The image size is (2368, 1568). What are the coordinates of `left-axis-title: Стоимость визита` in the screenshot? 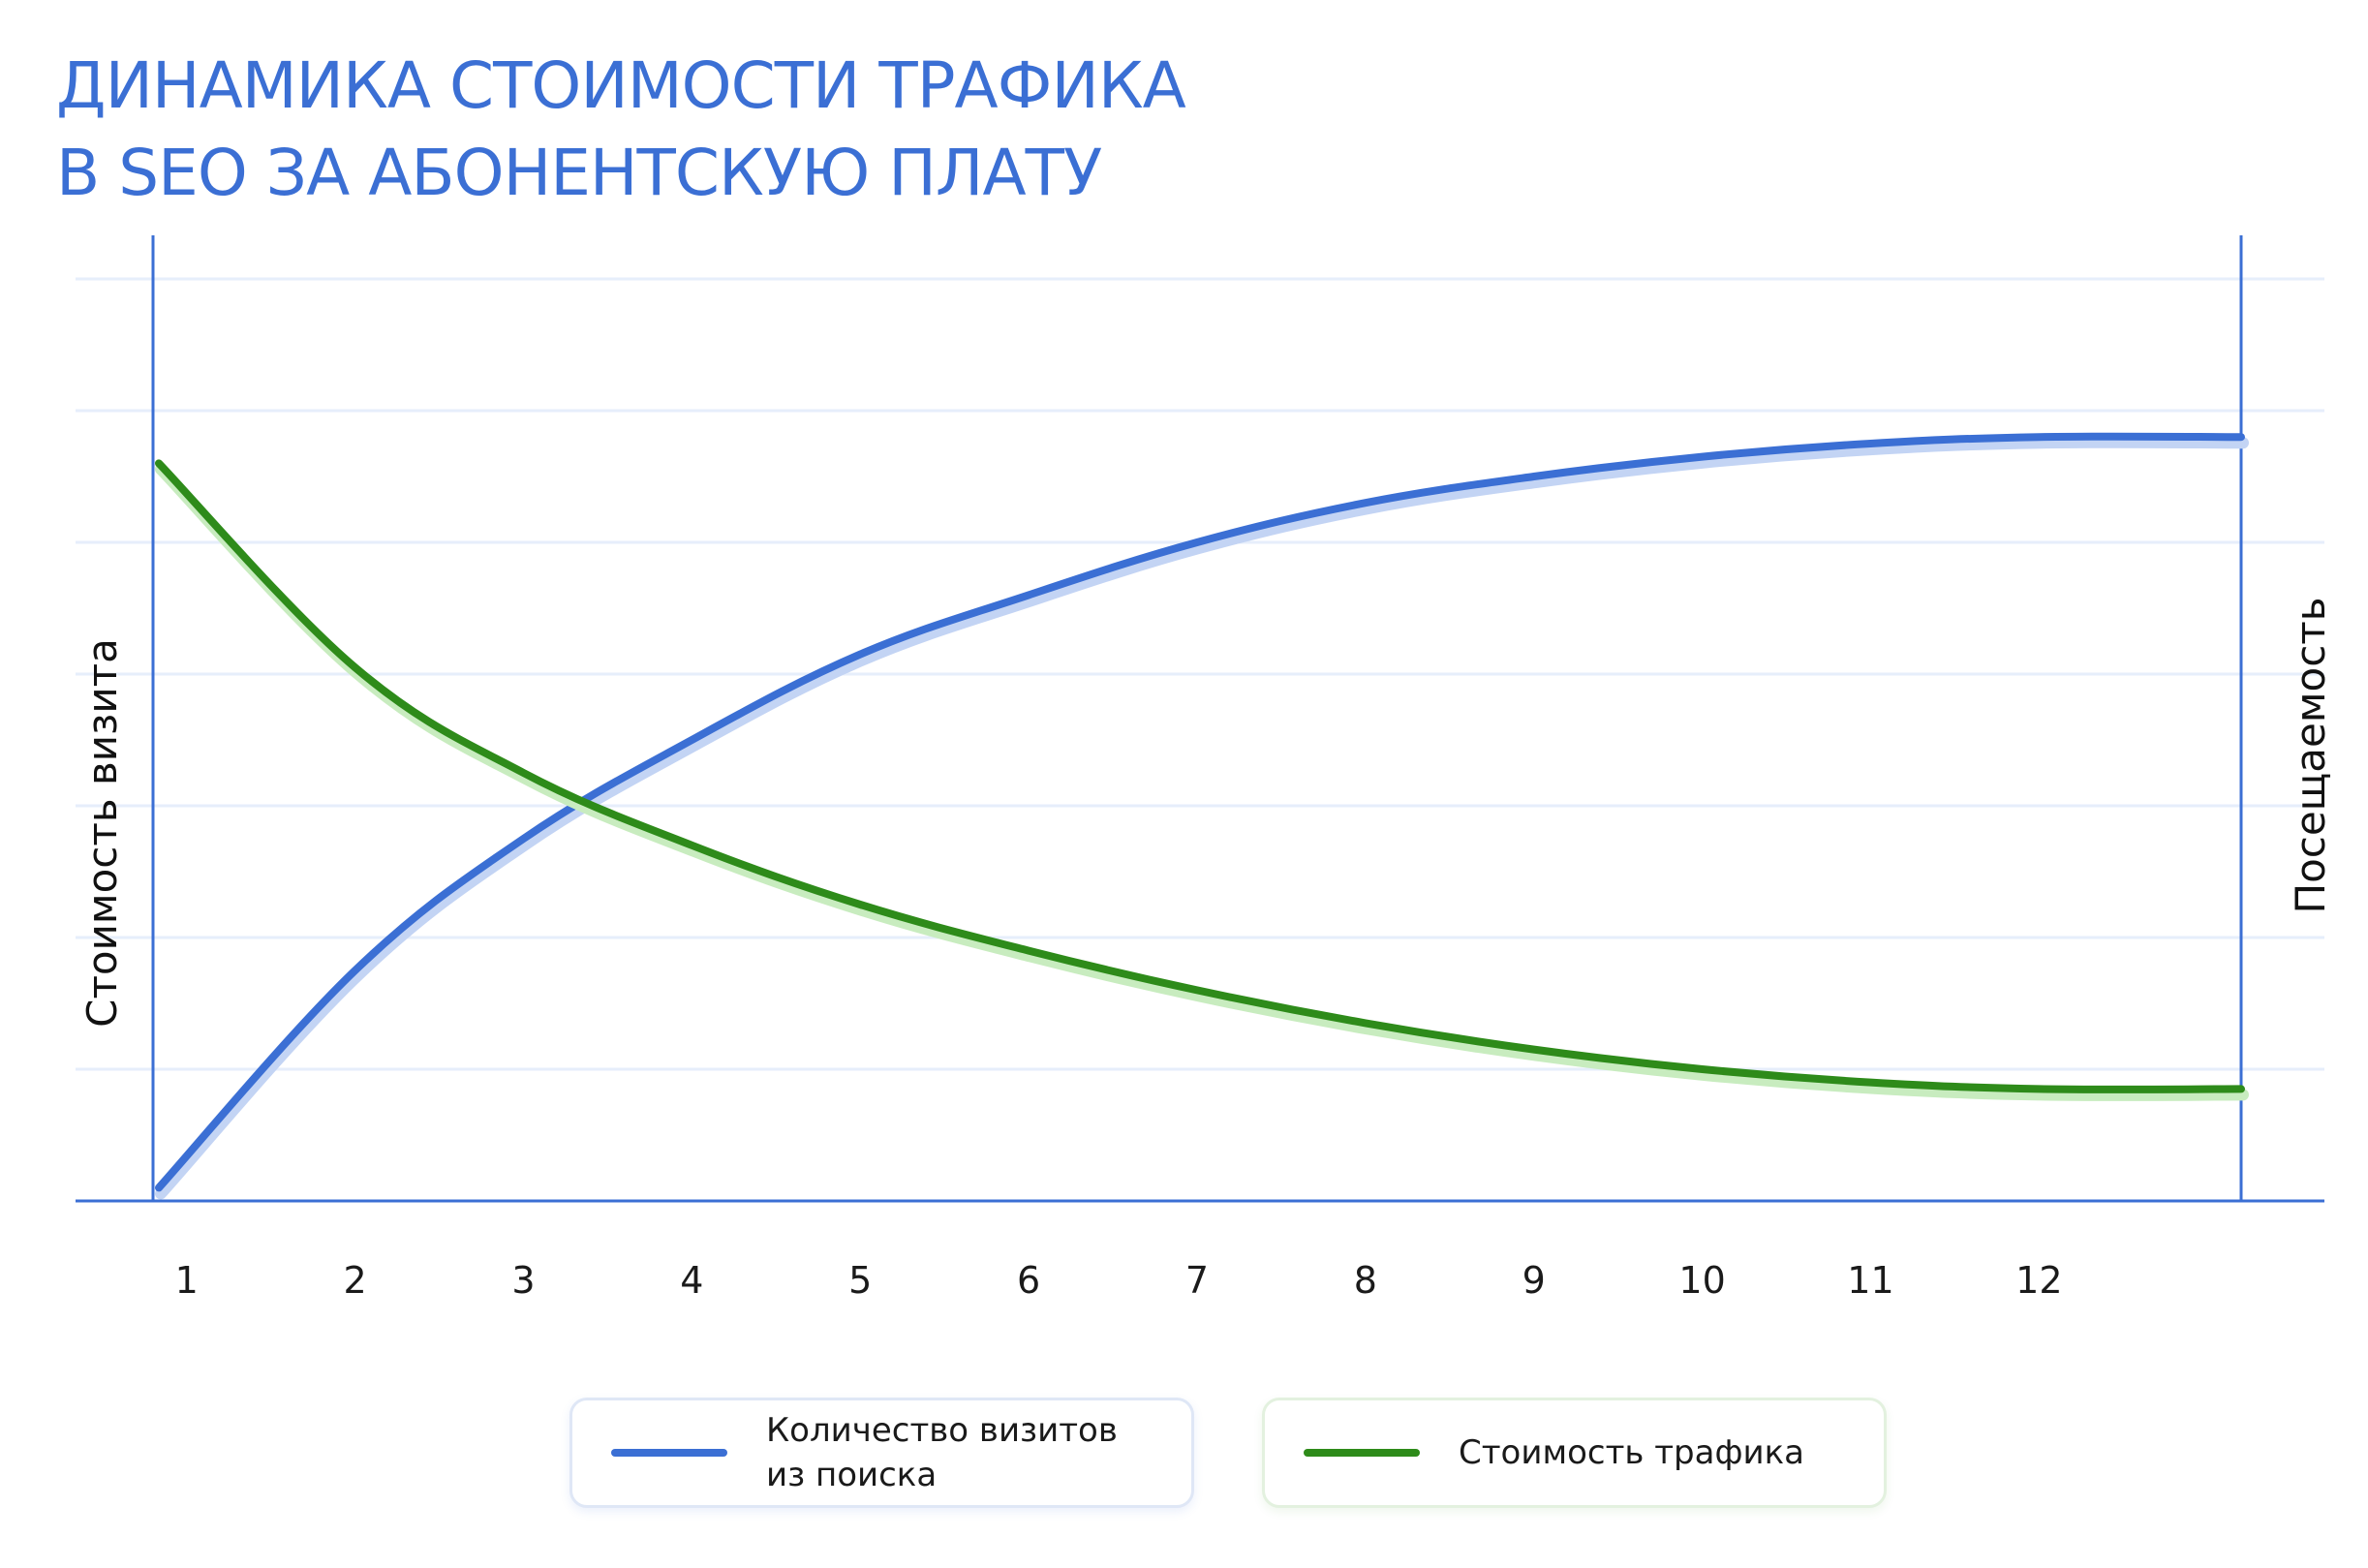 It's located at (102, 833).